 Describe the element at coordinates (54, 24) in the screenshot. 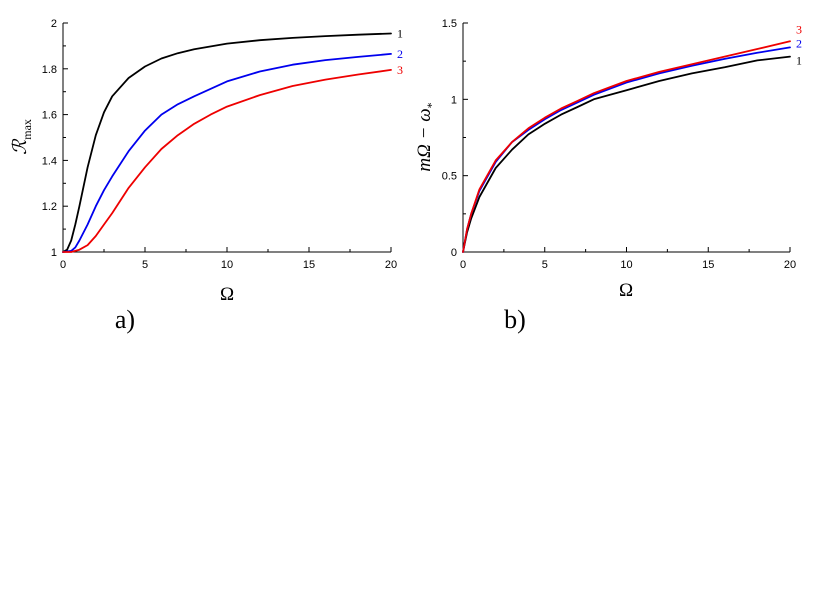

I see `y-tick-label: 2` at that location.